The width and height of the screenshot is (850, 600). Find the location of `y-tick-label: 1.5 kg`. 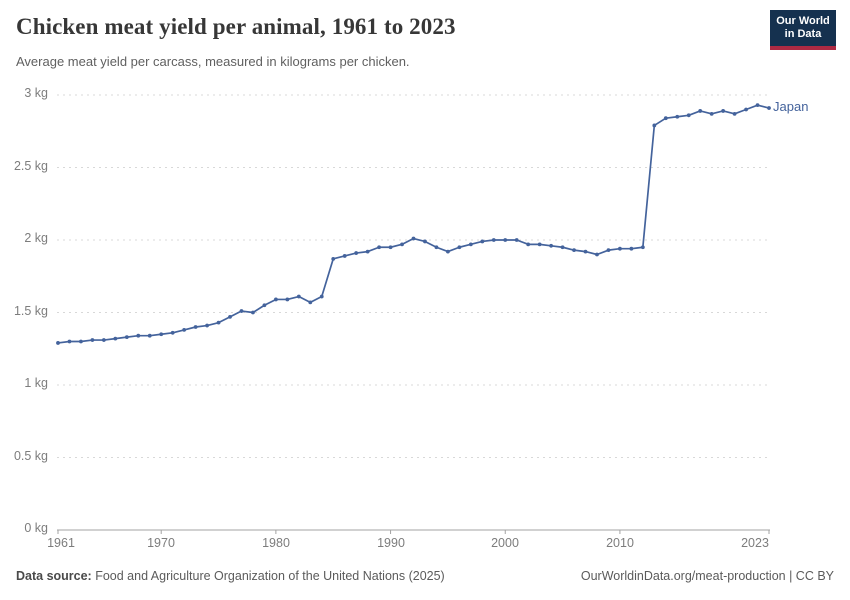

y-tick-label: 1.5 kg is located at coordinates (30, 311).